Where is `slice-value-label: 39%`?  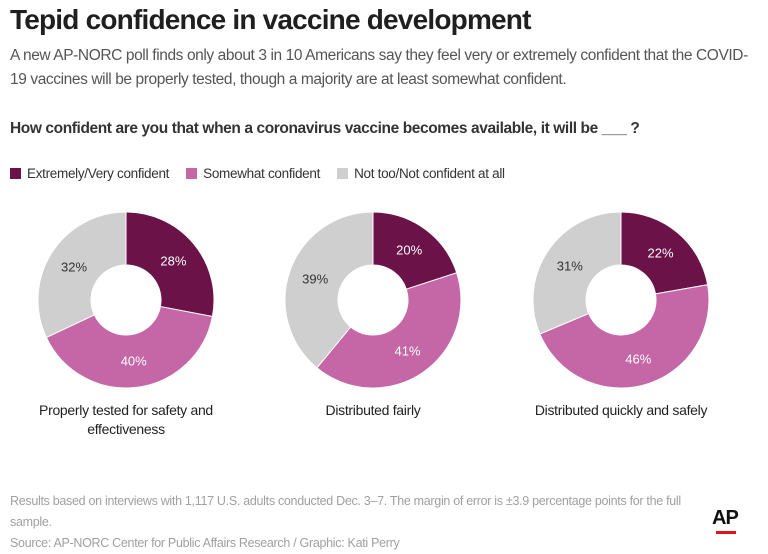 slice-value-label: 39% is located at coordinates (315, 279).